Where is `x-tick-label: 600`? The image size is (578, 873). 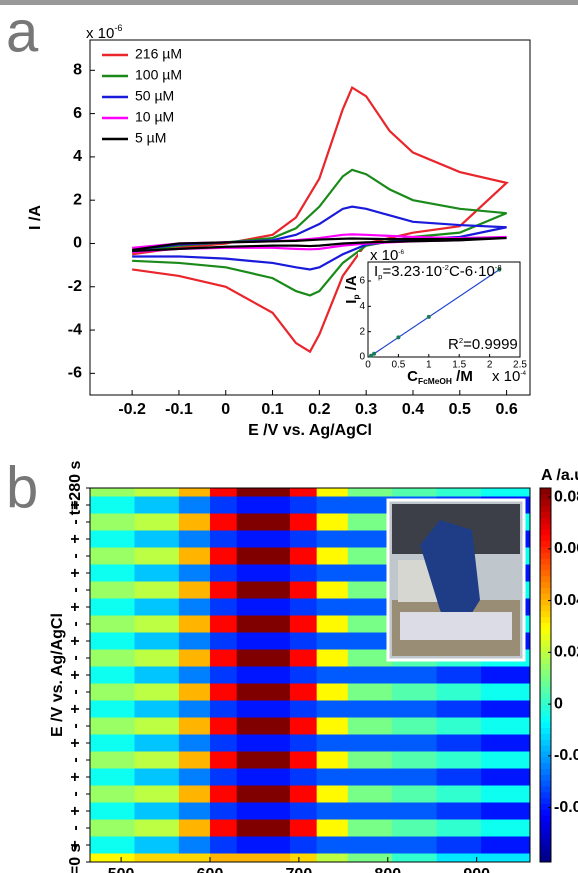 x-tick-label: 600 is located at coordinates (210, 869).